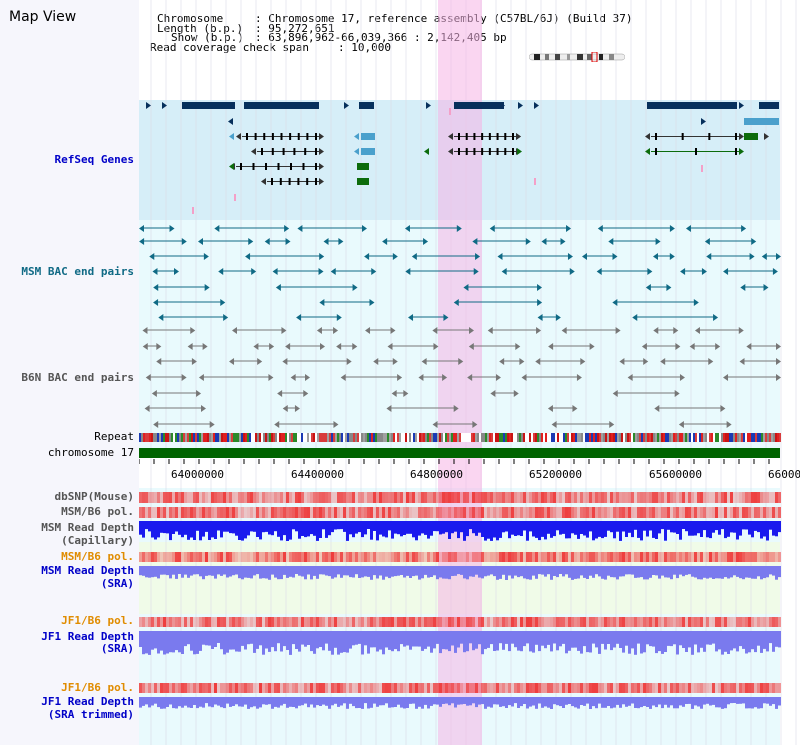 Image resolution: width=800 pixels, height=745 pixels. What do you see at coordinates (87, 636) in the screenshot?
I see `track-label-jf1-depth-sra: JF1 Read Depth` at bounding box center [87, 636].